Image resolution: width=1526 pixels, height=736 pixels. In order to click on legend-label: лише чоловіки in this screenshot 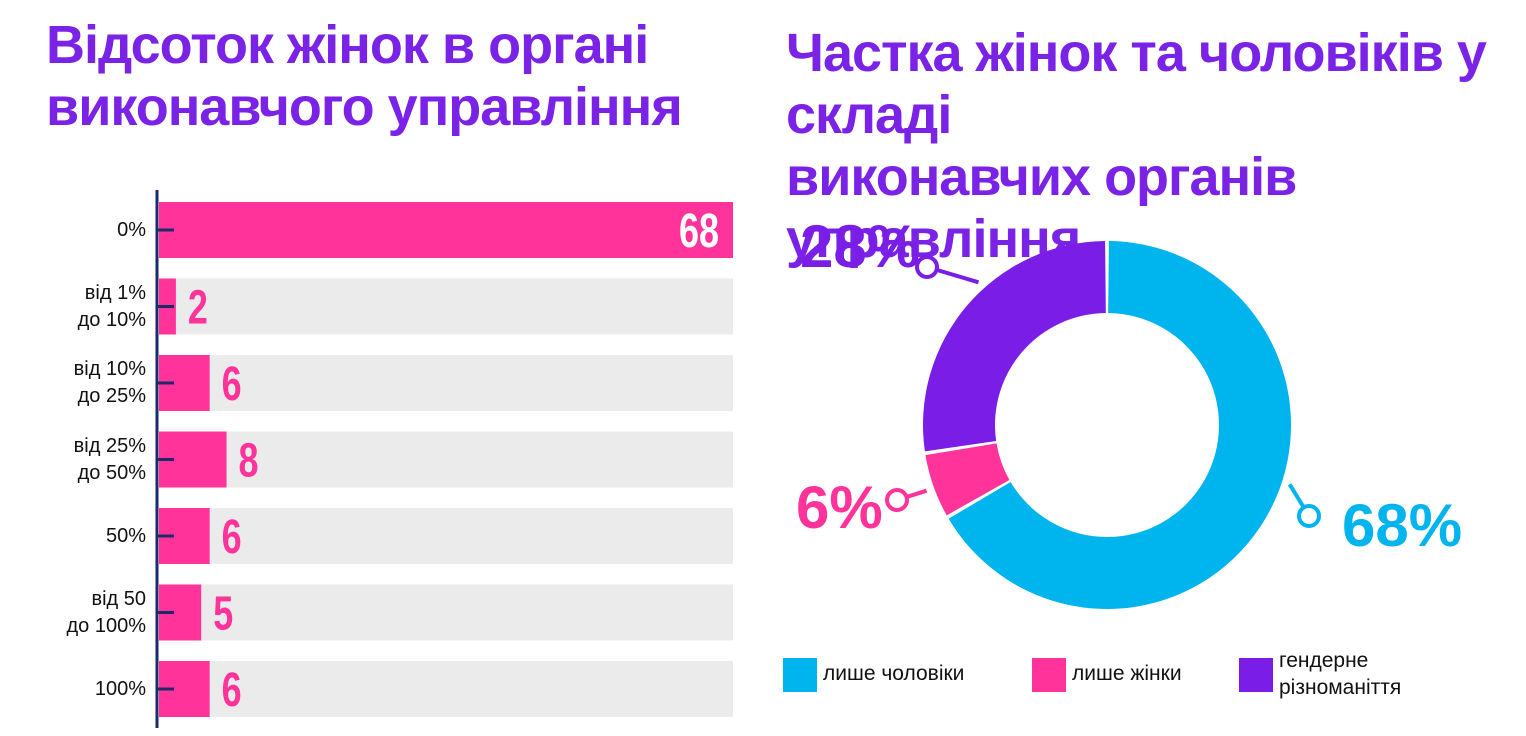, I will do `click(893, 673)`.